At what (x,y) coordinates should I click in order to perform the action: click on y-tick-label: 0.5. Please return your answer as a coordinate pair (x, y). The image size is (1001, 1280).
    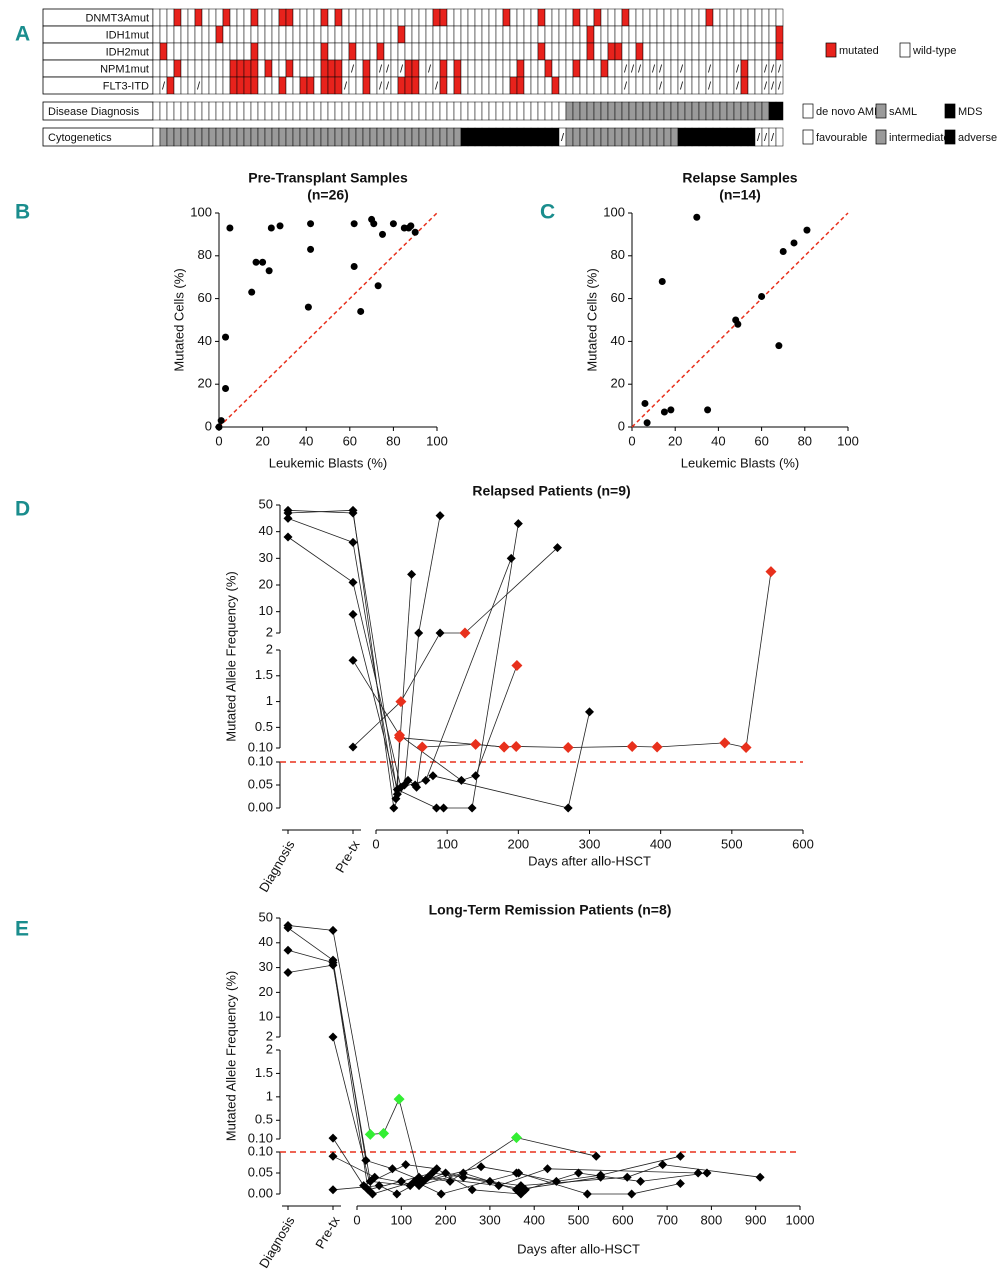
    Looking at the image, I should click on (264, 726).